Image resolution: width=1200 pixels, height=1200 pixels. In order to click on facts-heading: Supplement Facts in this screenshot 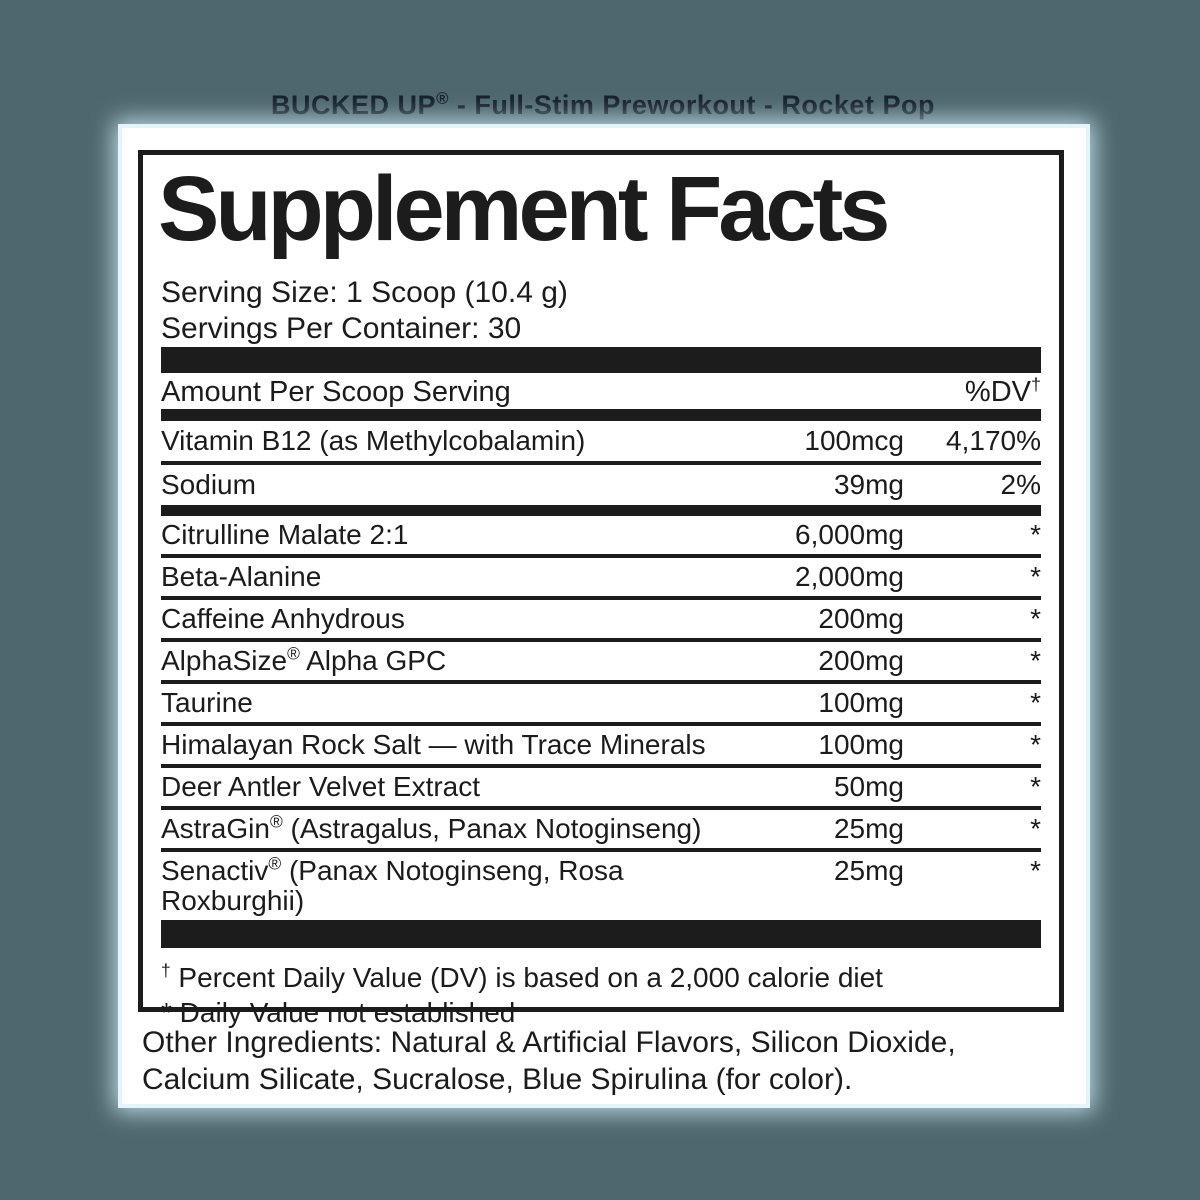, I will do `click(524, 209)`.